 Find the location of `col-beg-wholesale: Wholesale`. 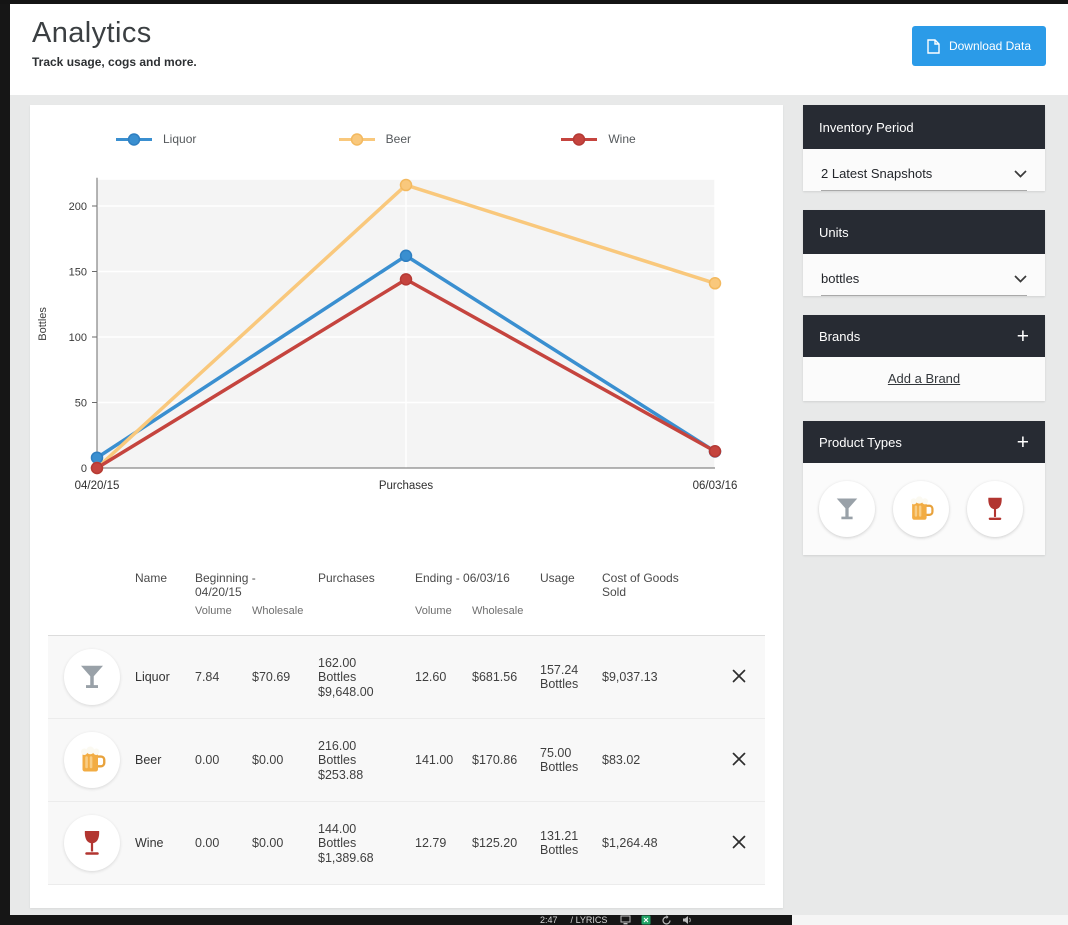

col-beg-wholesale: Wholesale is located at coordinates (278, 611).